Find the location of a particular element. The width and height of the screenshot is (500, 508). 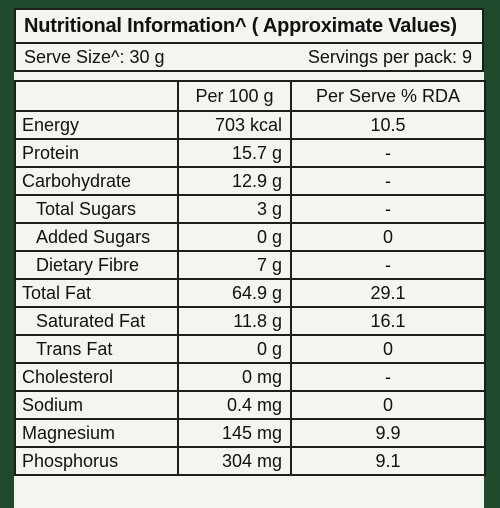

rda-value: 16.1 is located at coordinates (388, 321).